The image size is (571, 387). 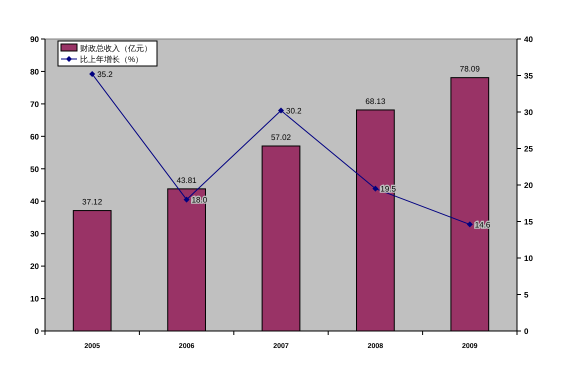 I want to click on data-label: 43.81, so click(x=186, y=180).